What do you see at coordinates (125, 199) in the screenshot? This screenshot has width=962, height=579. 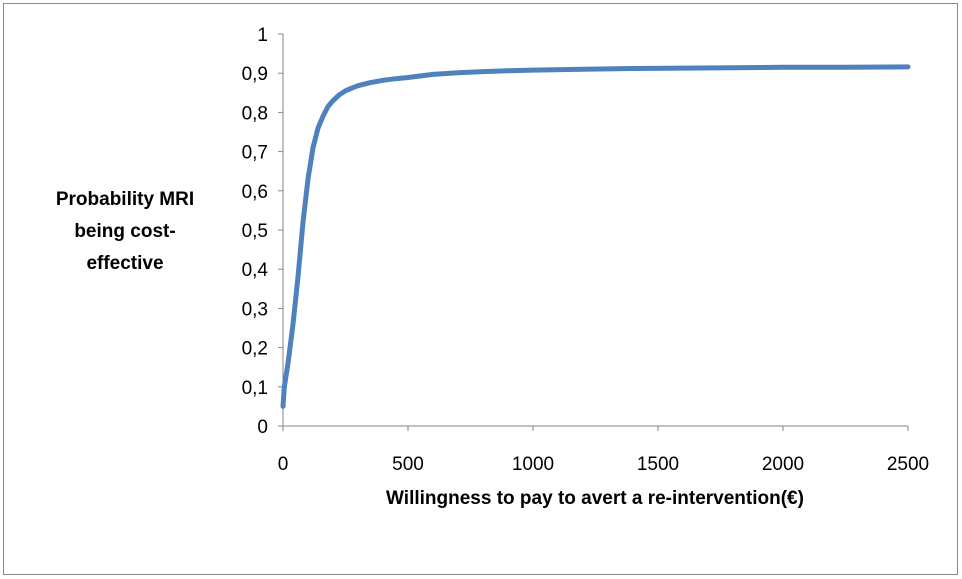 I see `y-axis-title-line-1: Probability MRI` at bounding box center [125, 199].